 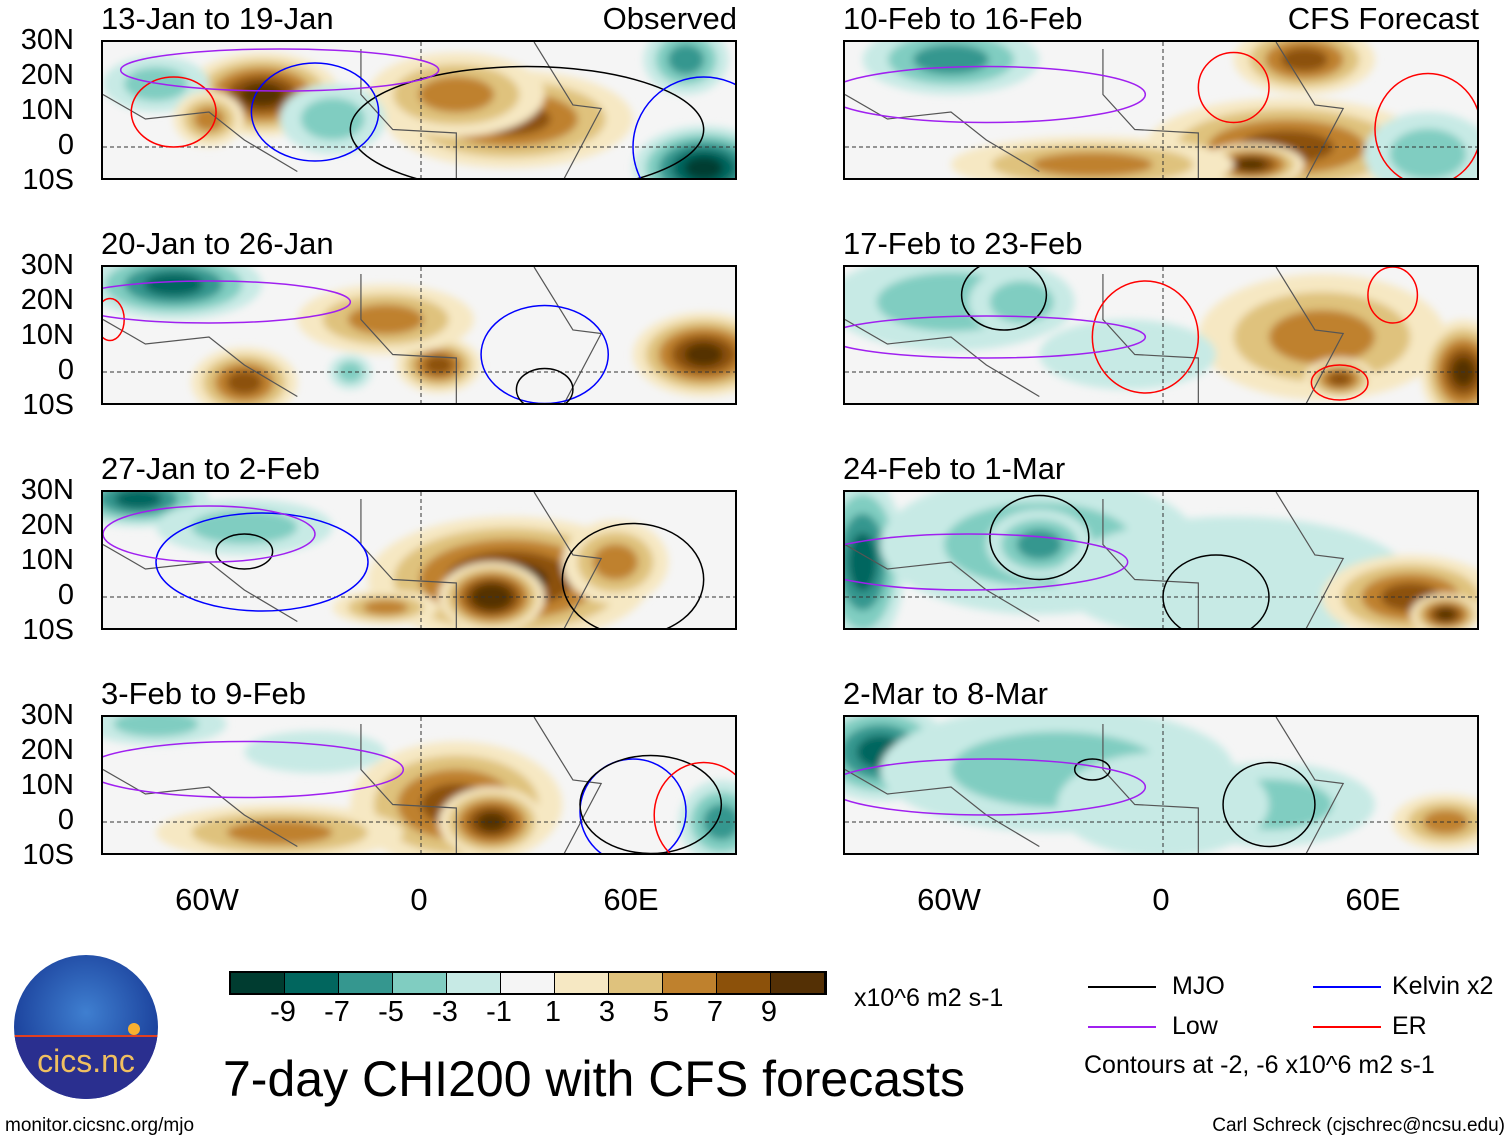 What do you see at coordinates (929, 998) in the screenshot?
I see `units-label: x10^6 m2 s-1` at bounding box center [929, 998].